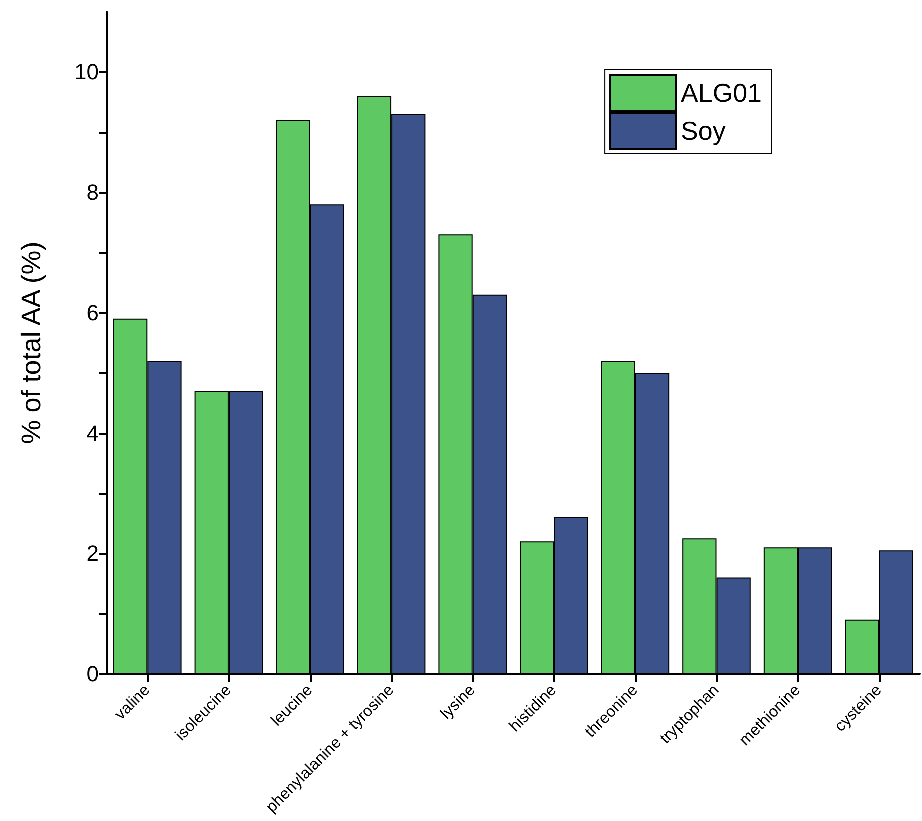 The image size is (922, 821). Describe the element at coordinates (92, 313) in the screenshot. I see `y-tick-label: 6` at that location.